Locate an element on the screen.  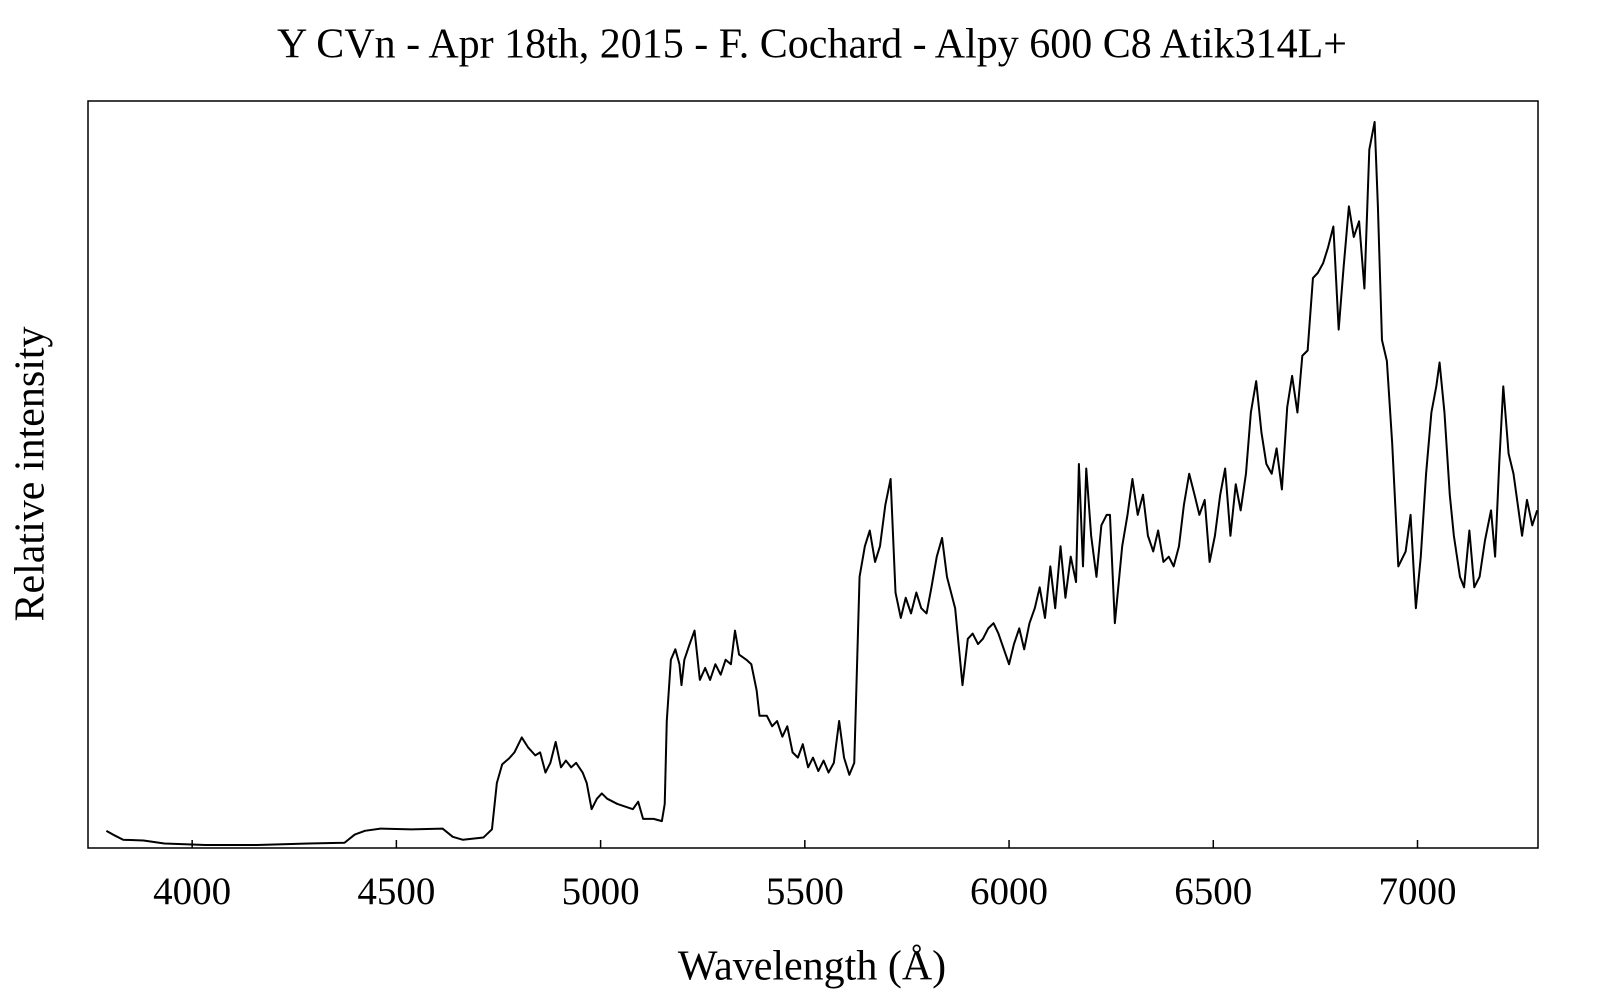
x-tick-label: 6000 is located at coordinates (1009, 891).